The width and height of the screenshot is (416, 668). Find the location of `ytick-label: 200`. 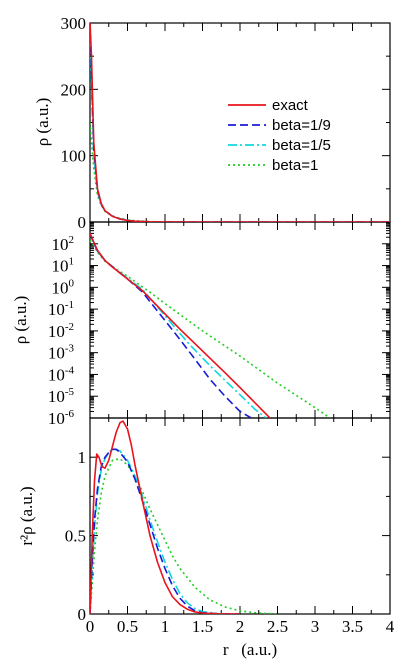

ytick-label: 200 is located at coordinates (74, 89).